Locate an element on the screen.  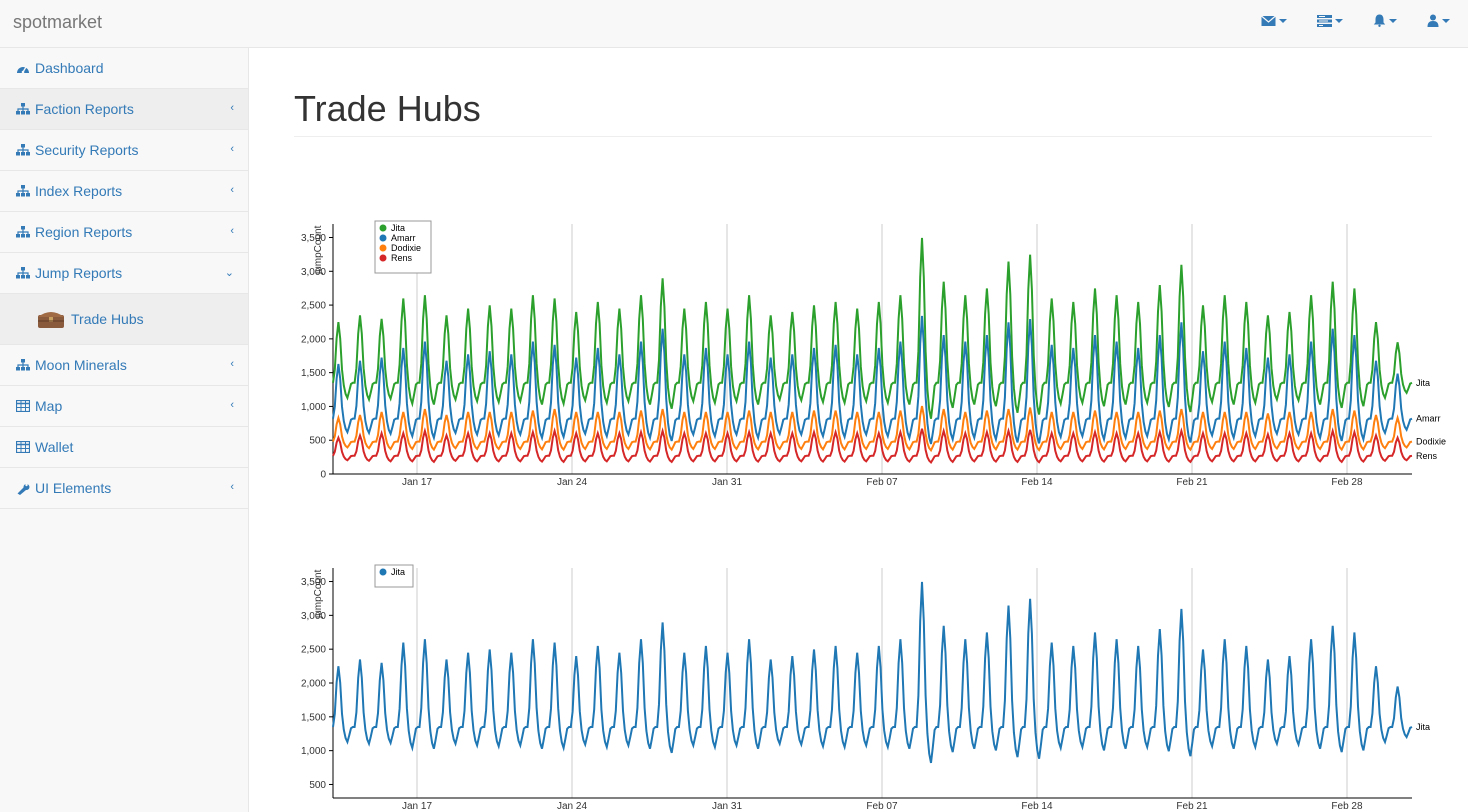
chest-icon is located at coordinates (51, 319).